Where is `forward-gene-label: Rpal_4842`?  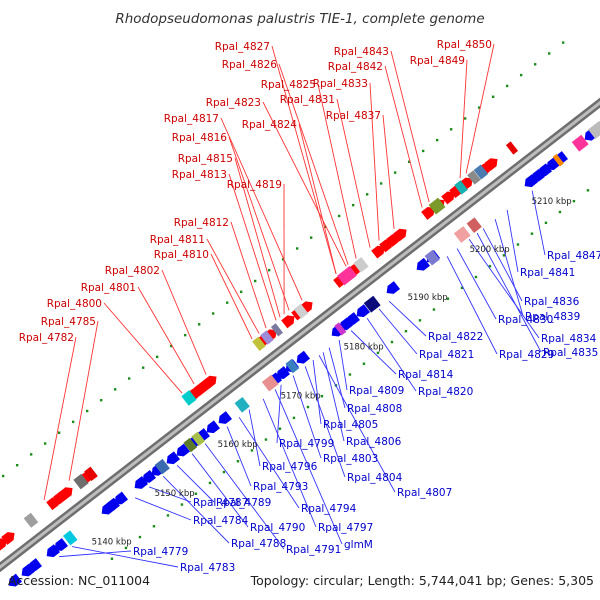
forward-gene-label: Rpal_4842 is located at coordinates (355, 67).